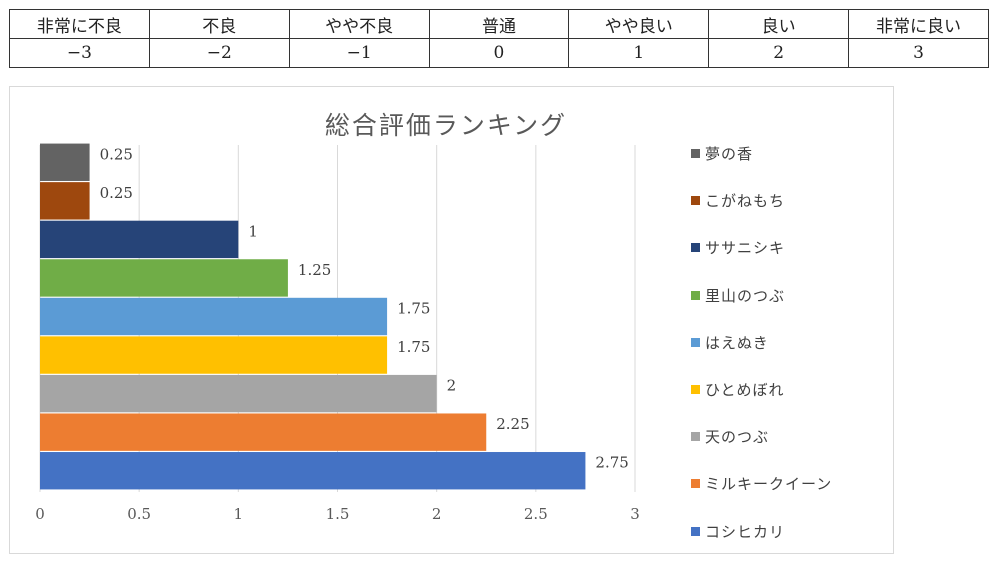 The image size is (1001, 562). What do you see at coordinates (729, 154) in the screenshot?
I see `legend-label: 夢の香` at bounding box center [729, 154].